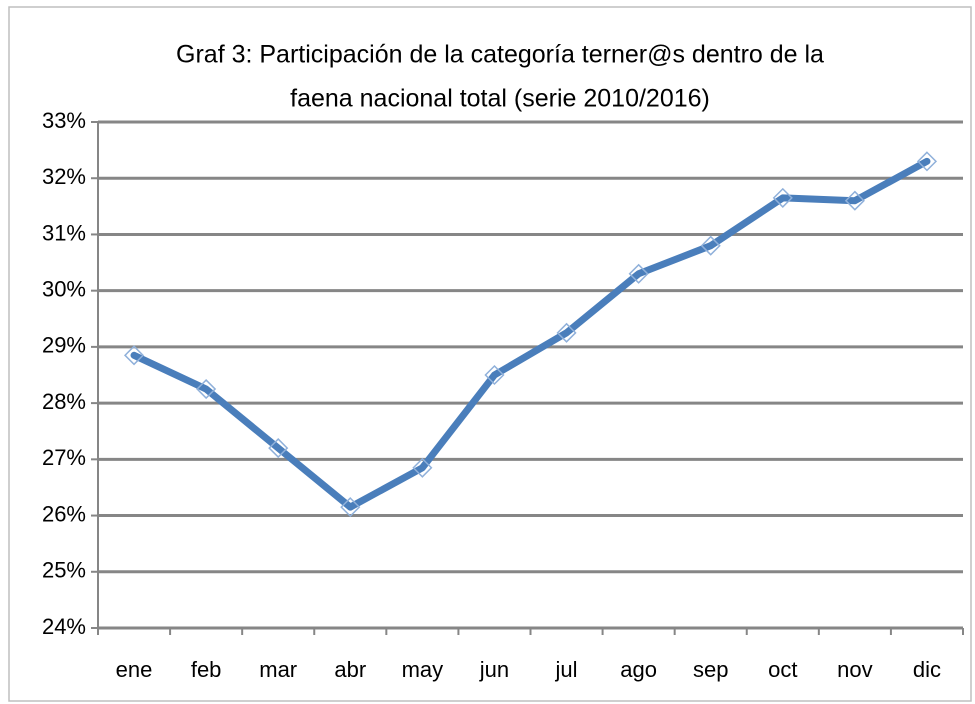 This screenshot has height=704, width=975. I want to click on y-tick-label: 30%, so click(64, 288).